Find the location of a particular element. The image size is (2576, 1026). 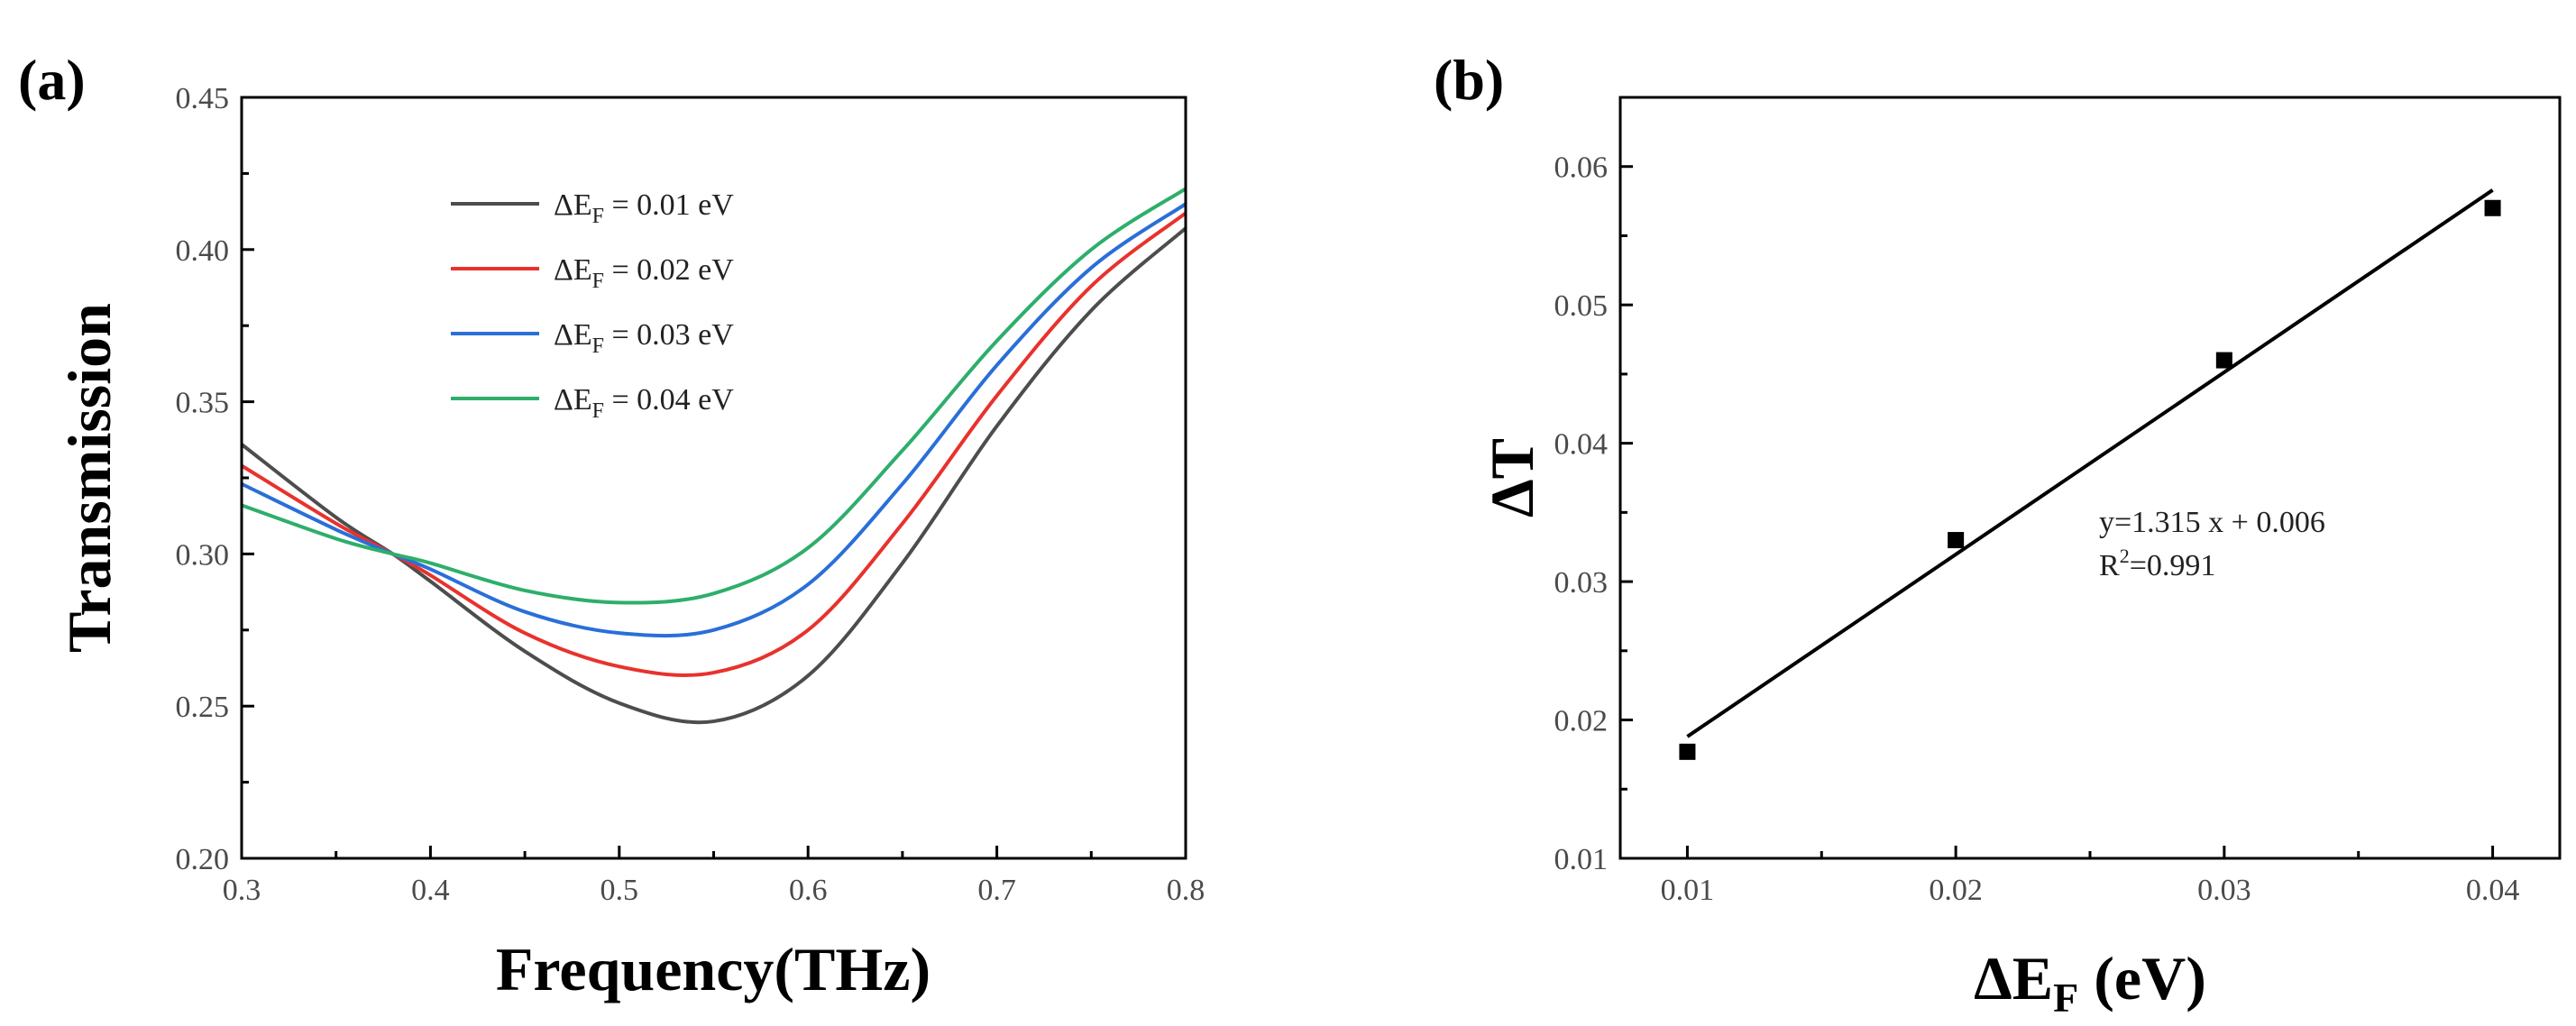

legend-label: ΔEF = 0.02 eV is located at coordinates (644, 273).